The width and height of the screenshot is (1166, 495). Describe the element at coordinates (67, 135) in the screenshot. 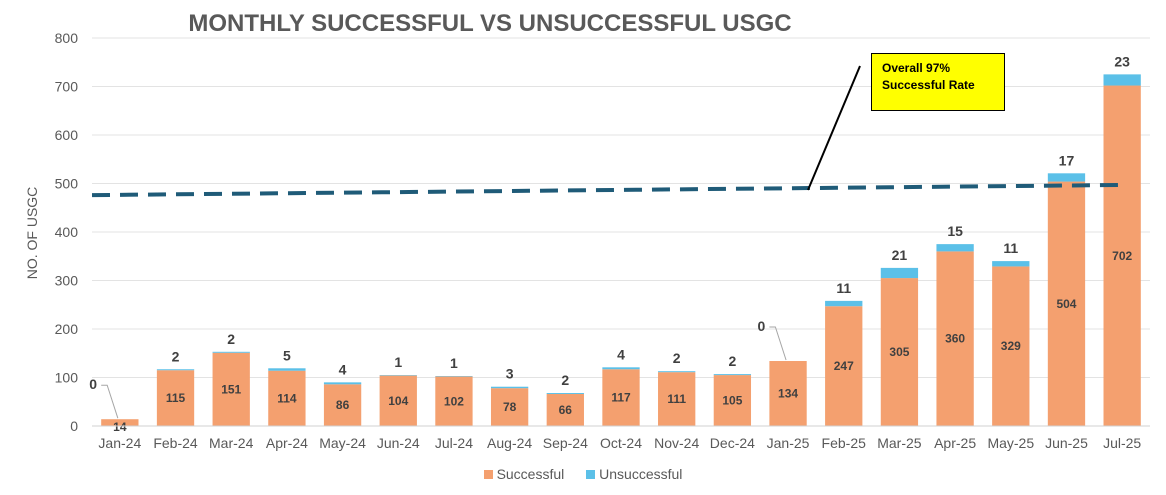

I see `y-tick-label: 600` at that location.